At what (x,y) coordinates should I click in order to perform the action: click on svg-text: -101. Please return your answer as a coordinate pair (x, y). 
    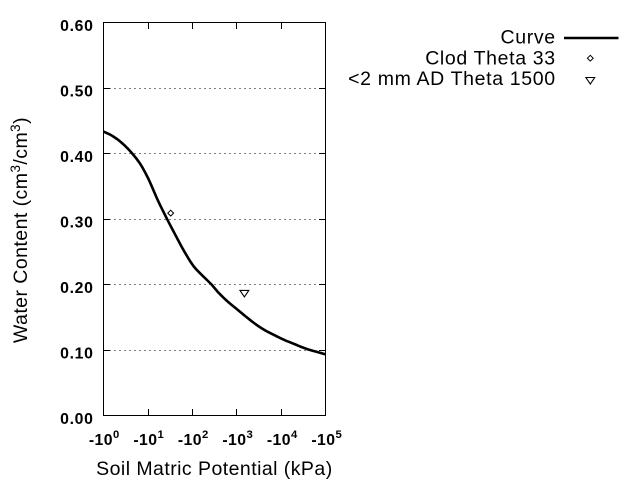
    Looking at the image, I should click on (148, 439).